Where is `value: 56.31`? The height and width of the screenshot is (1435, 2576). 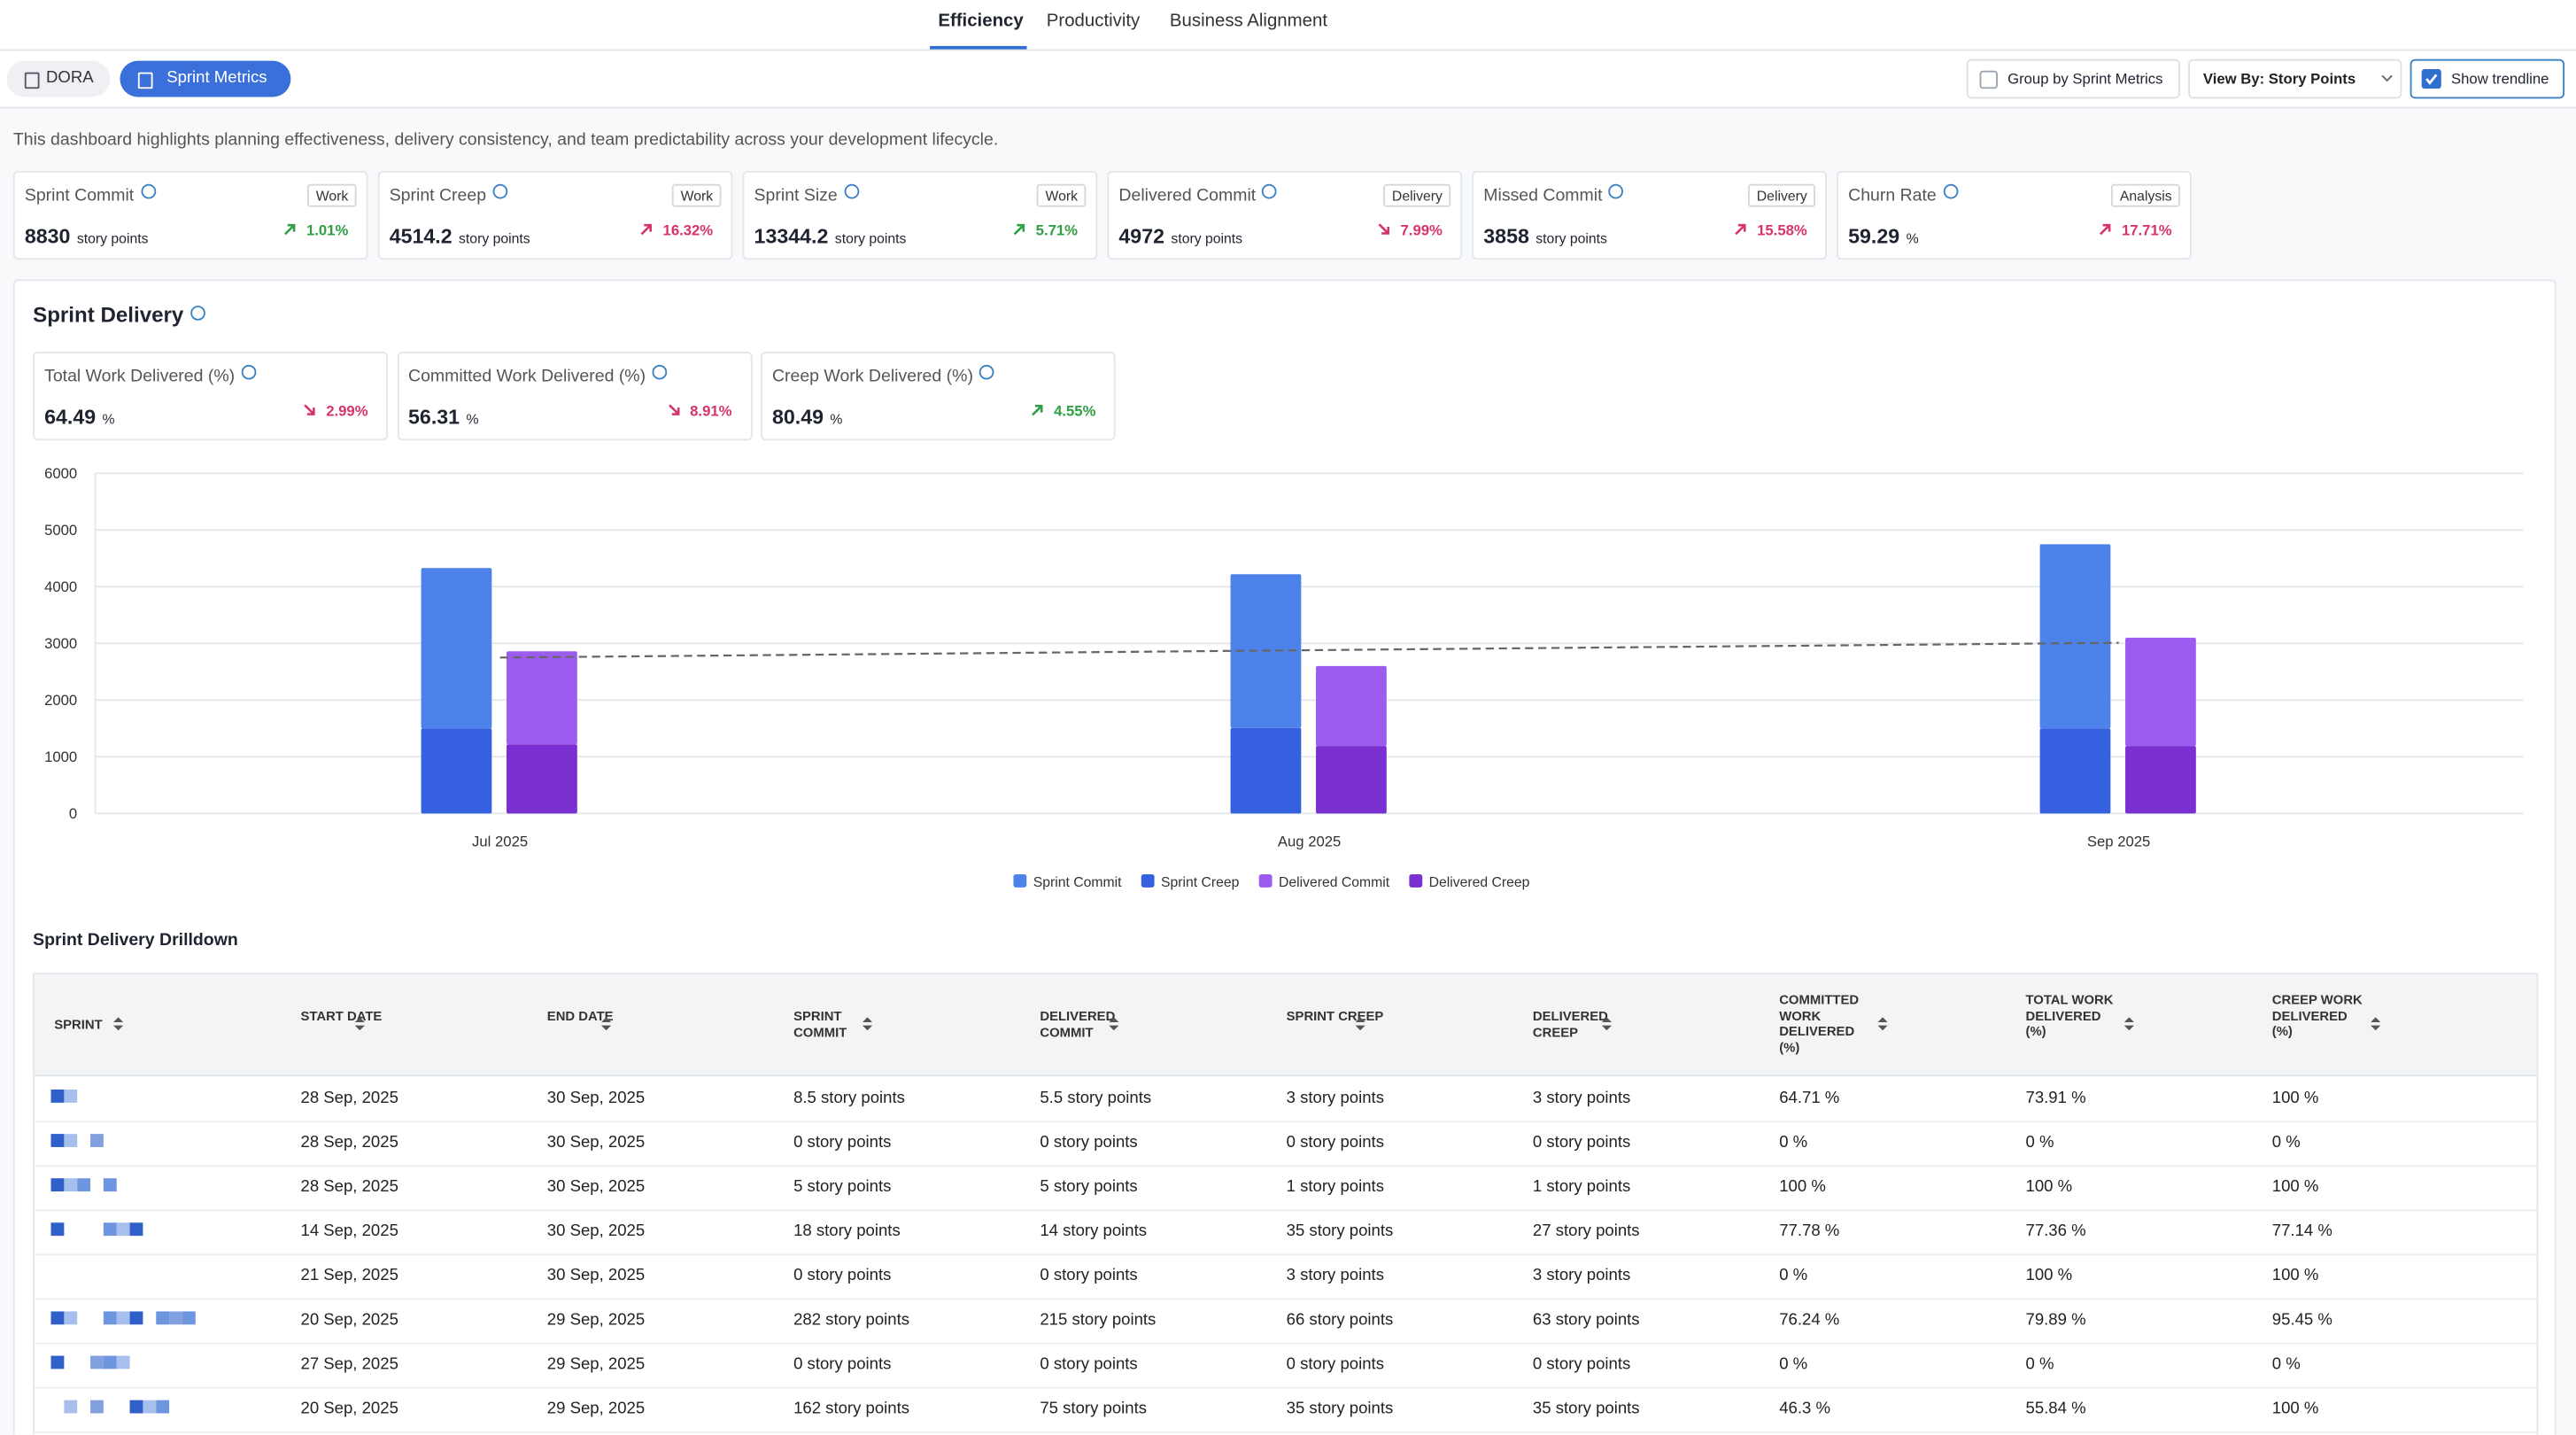 value: 56.31 is located at coordinates (434, 418).